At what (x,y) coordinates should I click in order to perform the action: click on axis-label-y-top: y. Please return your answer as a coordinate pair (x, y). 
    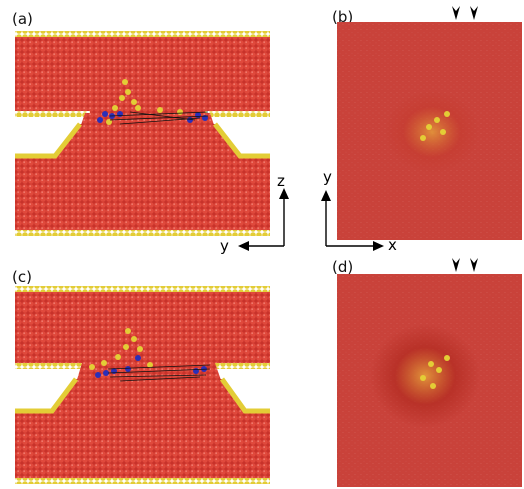
    Looking at the image, I should click on (327, 177).